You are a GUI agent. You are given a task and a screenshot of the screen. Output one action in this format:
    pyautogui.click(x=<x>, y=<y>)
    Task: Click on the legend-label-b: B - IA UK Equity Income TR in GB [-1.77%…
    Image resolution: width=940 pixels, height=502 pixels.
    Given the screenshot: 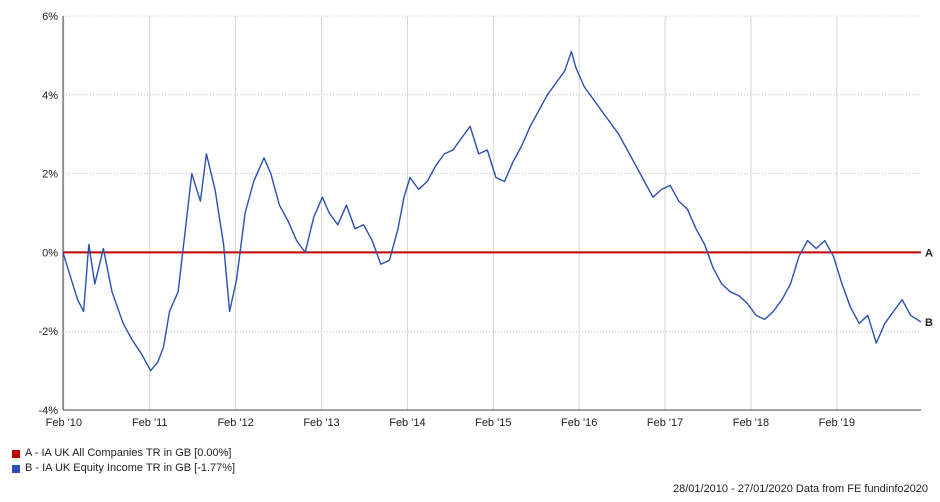 What is the action you would take?
    pyautogui.click(x=130, y=468)
    